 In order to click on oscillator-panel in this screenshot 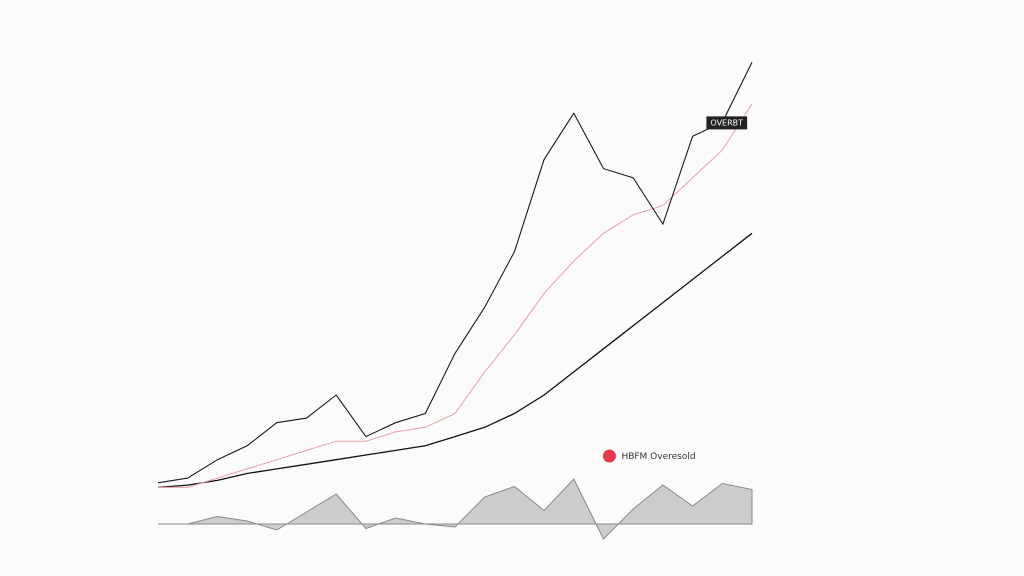, I will do `click(455, 509)`.